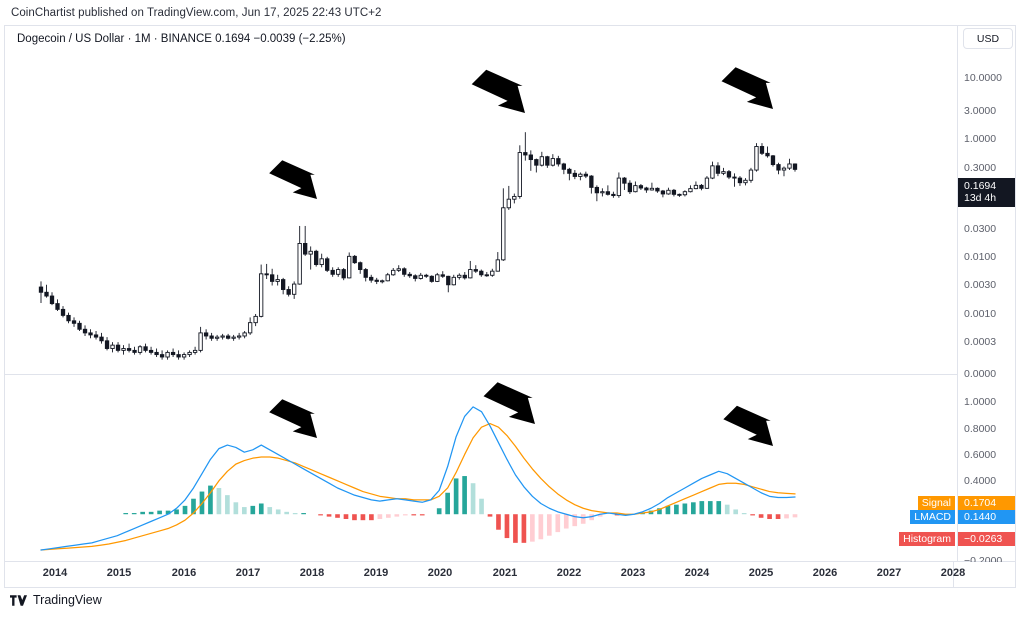  Describe the element at coordinates (986, 503) in the screenshot. I see `macd-value-badge-signal: 0.1704` at that location.